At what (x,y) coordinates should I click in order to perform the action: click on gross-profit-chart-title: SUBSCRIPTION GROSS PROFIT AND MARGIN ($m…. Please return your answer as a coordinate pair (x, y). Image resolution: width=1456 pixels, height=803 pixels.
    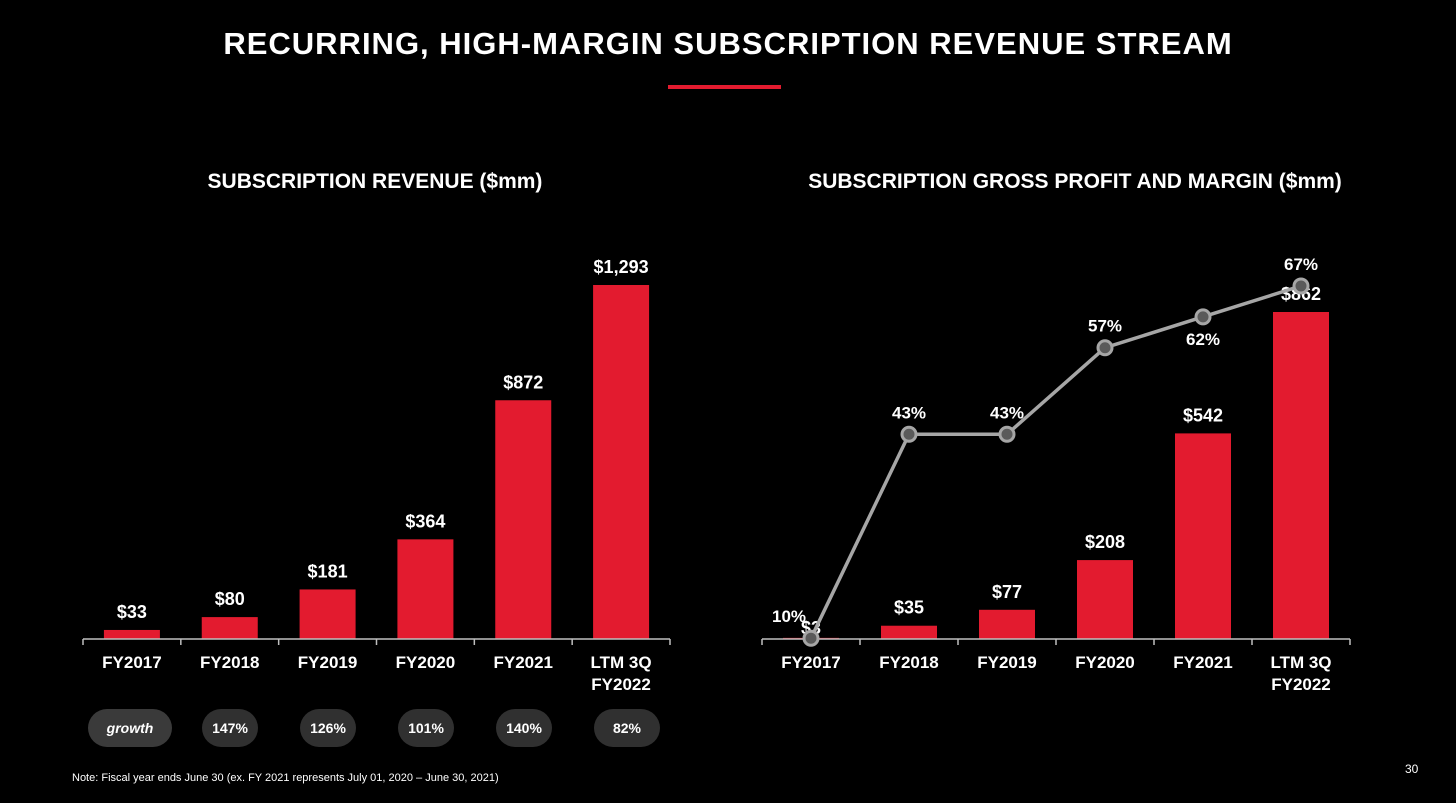
    Looking at the image, I should click on (1075, 181).